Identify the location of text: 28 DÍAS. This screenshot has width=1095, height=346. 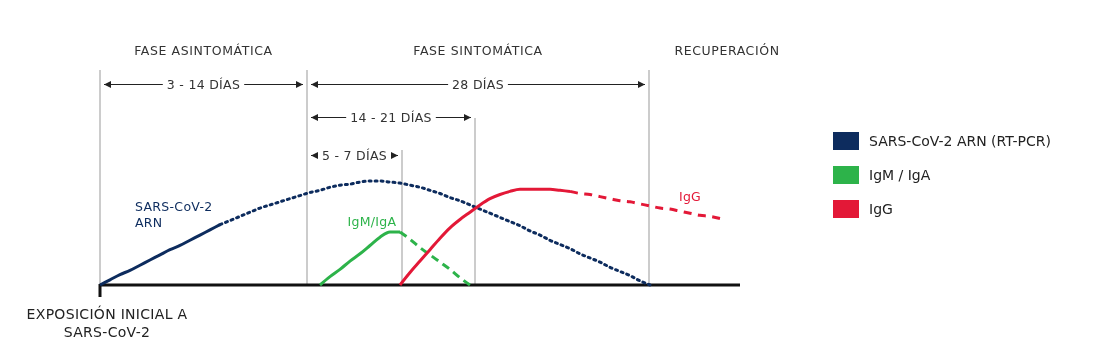
(478, 84).